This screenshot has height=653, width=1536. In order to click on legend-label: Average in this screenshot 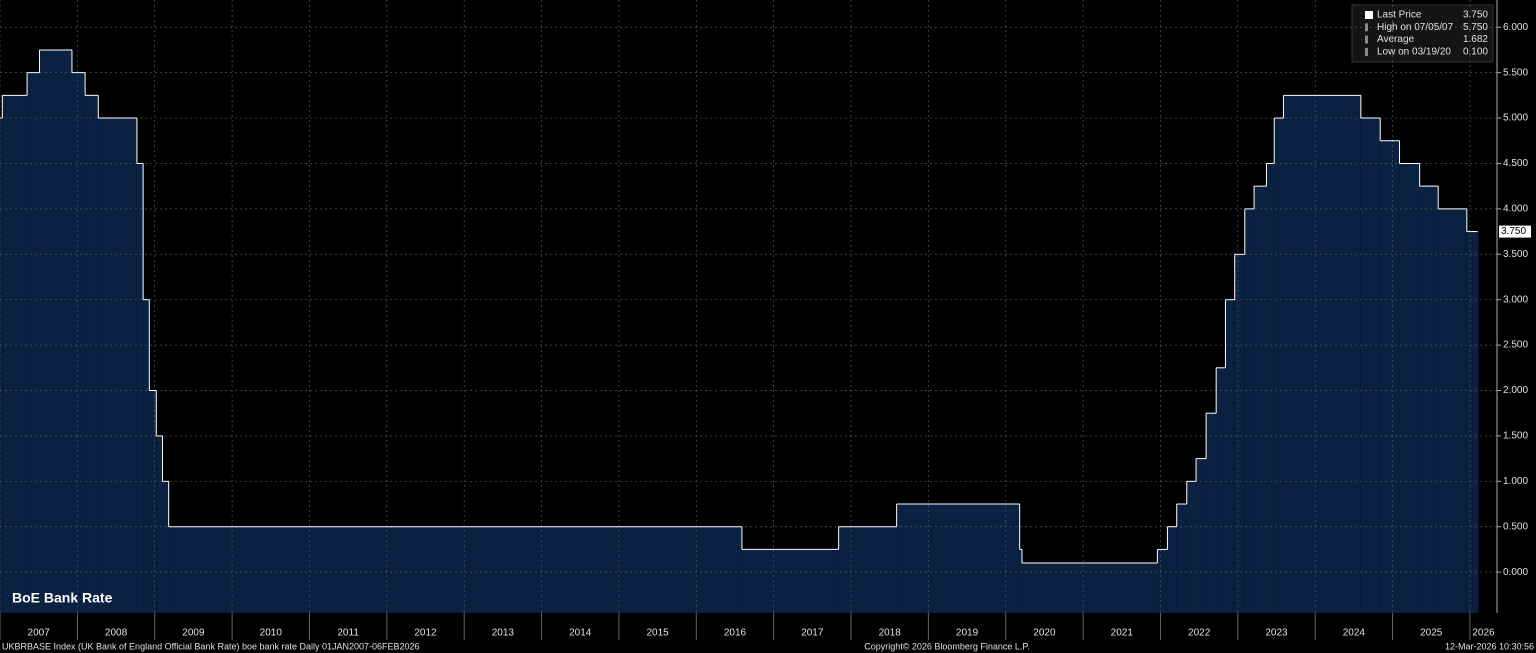, I will do `click(1396, 39)`.